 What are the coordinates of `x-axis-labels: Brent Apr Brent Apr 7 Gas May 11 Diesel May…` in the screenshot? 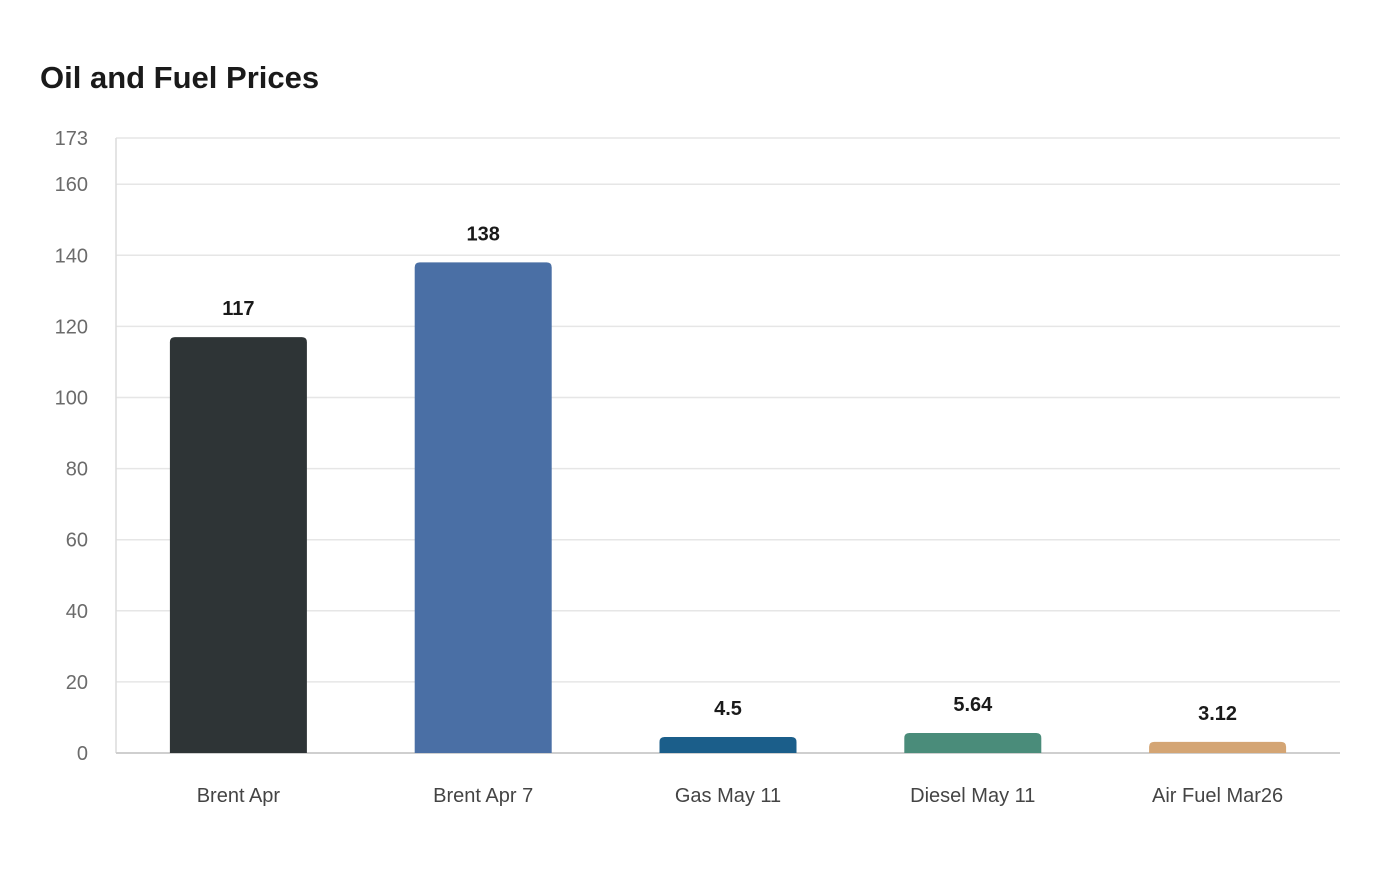 It's located at (740, 796).